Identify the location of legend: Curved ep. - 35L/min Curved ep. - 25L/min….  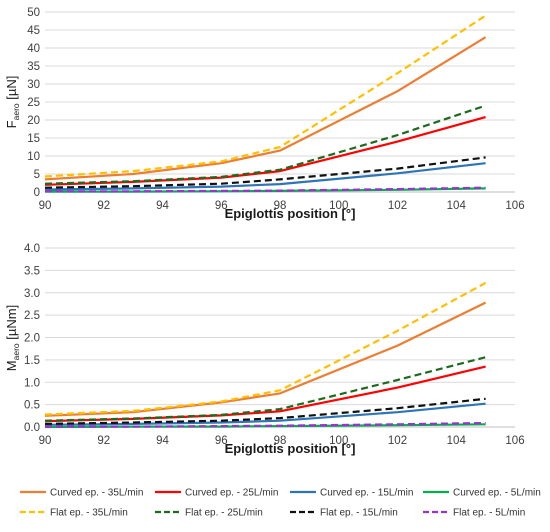
(280, 503).